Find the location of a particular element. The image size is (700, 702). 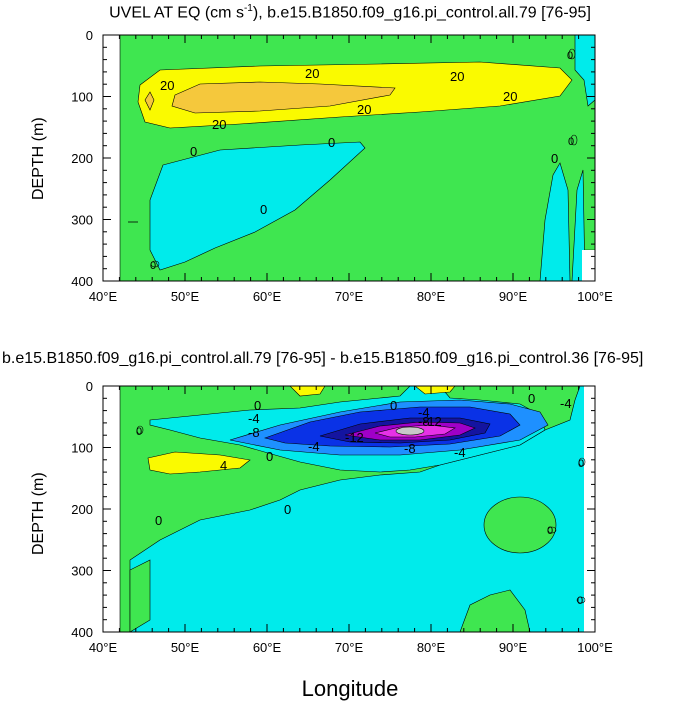

panel2-clabel: 4 is located at coordinates (223, 465).